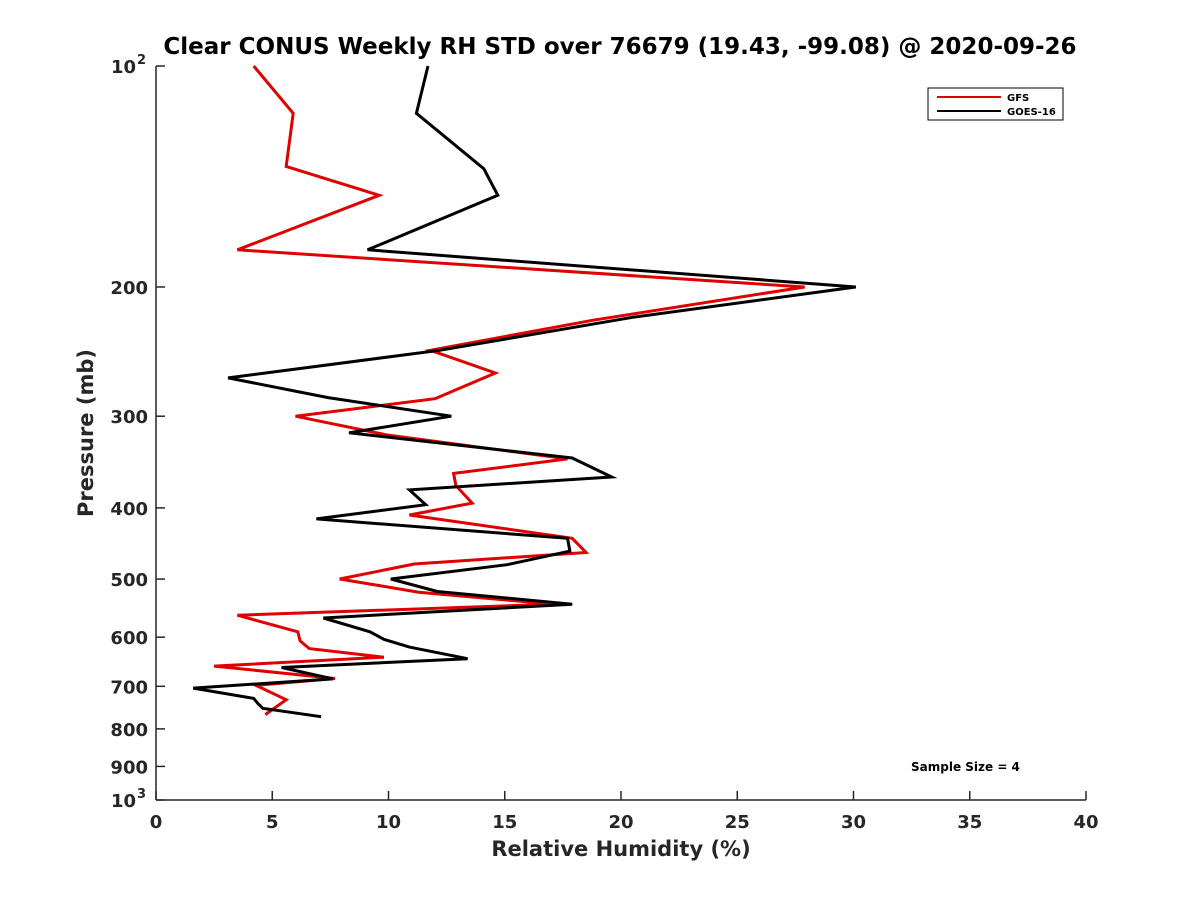  Describe the element at coordinates (620, 822) in the screenshot. I see `x-tick-label: 20` at that location.